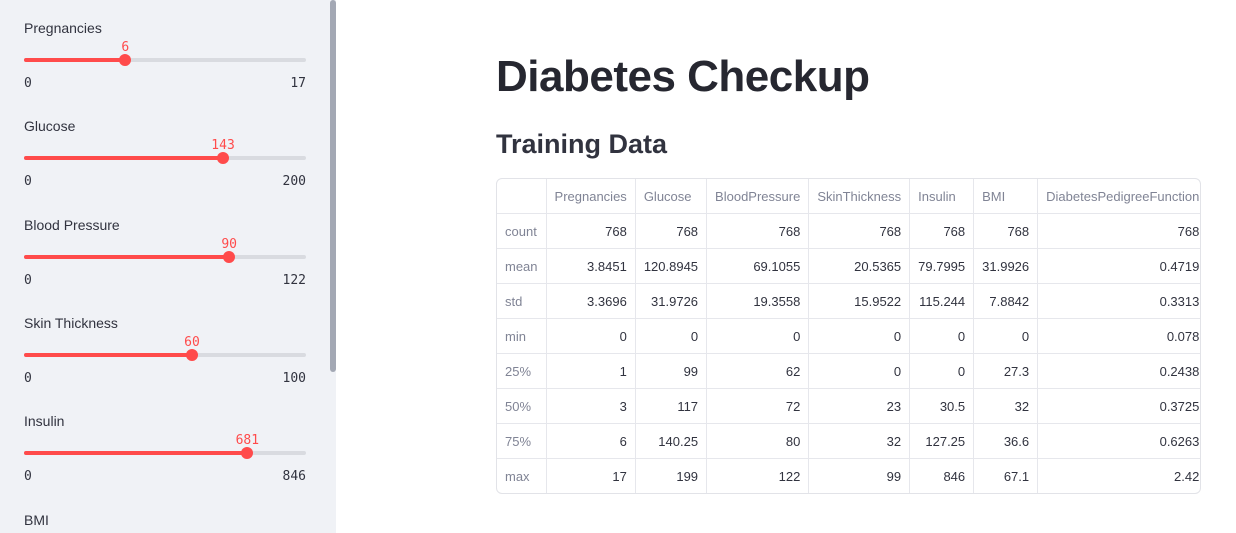 The image size is (1236, 533). What do you see at coordinates (1187, 476) in the screenshot?
I see `table-cell: 2.42` at bounding box center [1187, 476].